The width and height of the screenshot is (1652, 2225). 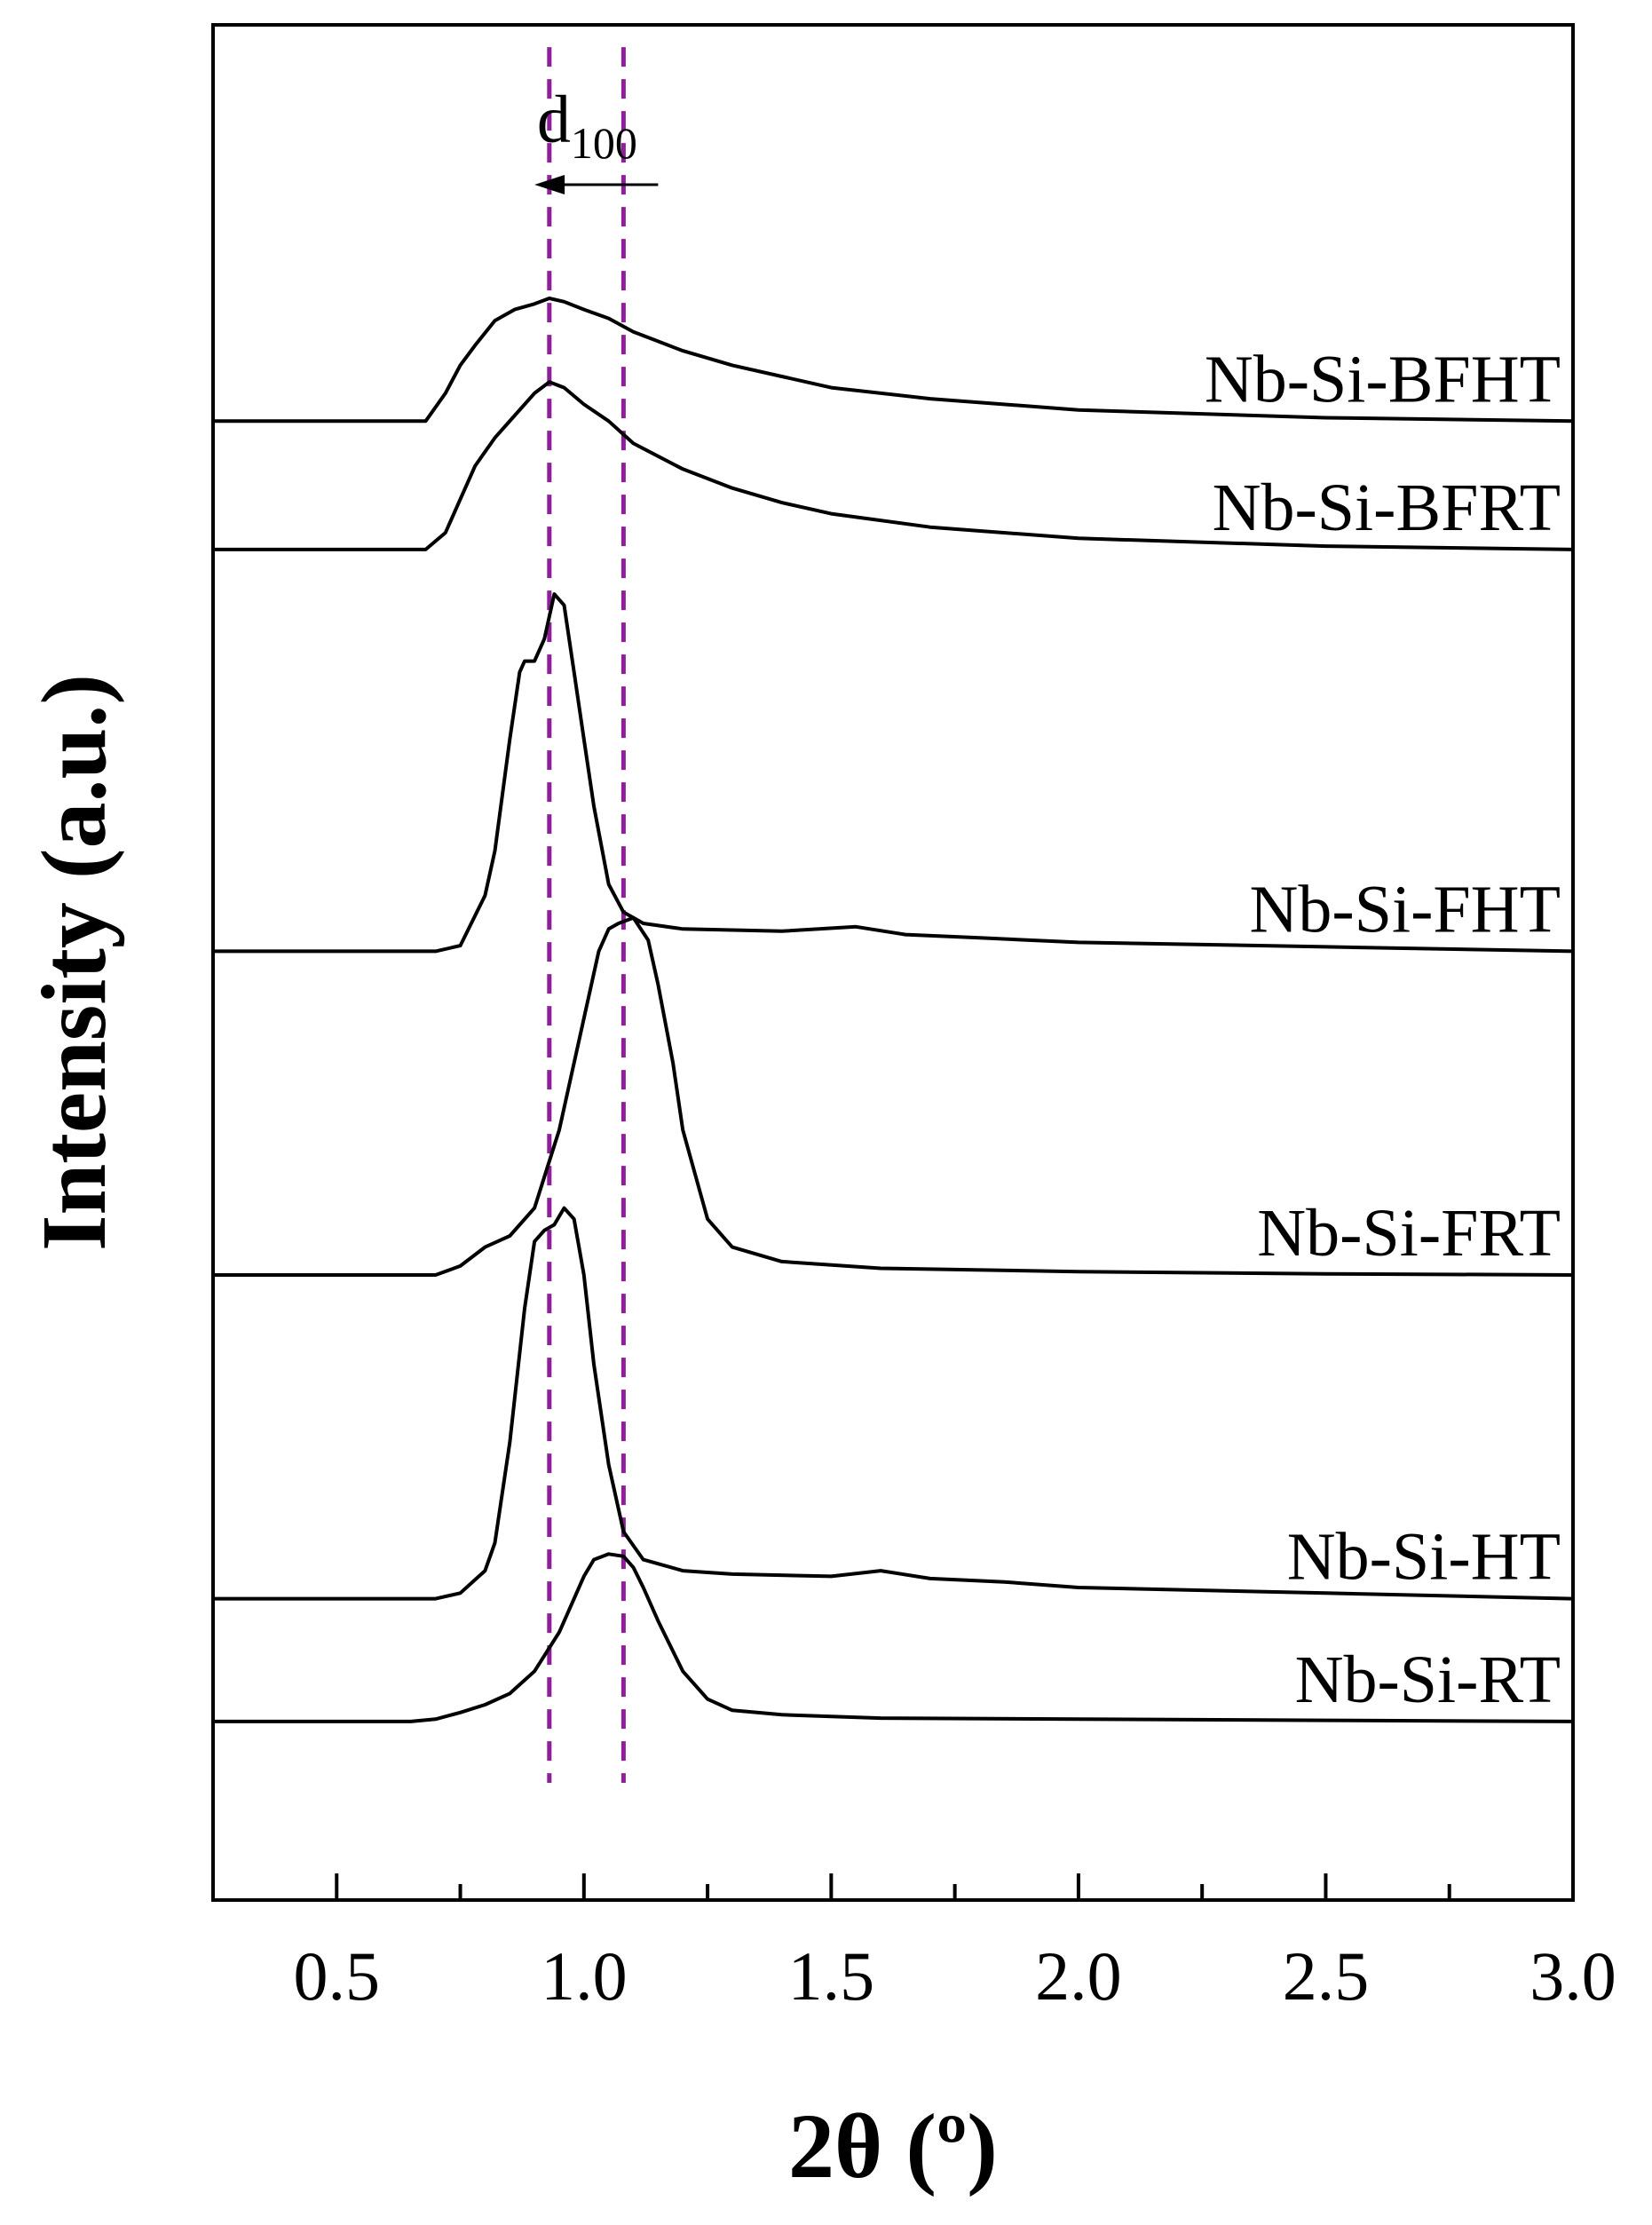 What do you see at coordinates (1428, 1680) in the screenshot?
I see `series-label-nb-si-rt: Nb-Si-RT` at bounding box center [1428, 1680].